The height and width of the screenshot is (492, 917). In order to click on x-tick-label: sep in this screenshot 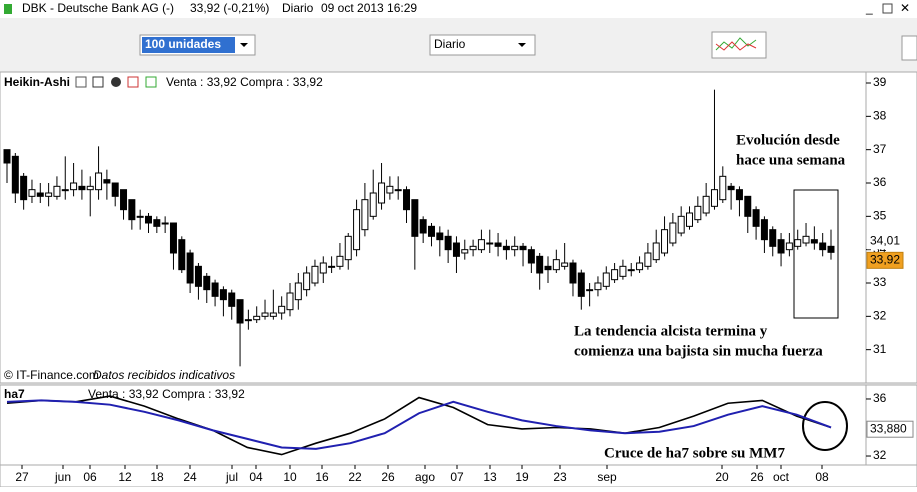, I will do `click(607, 477)`.